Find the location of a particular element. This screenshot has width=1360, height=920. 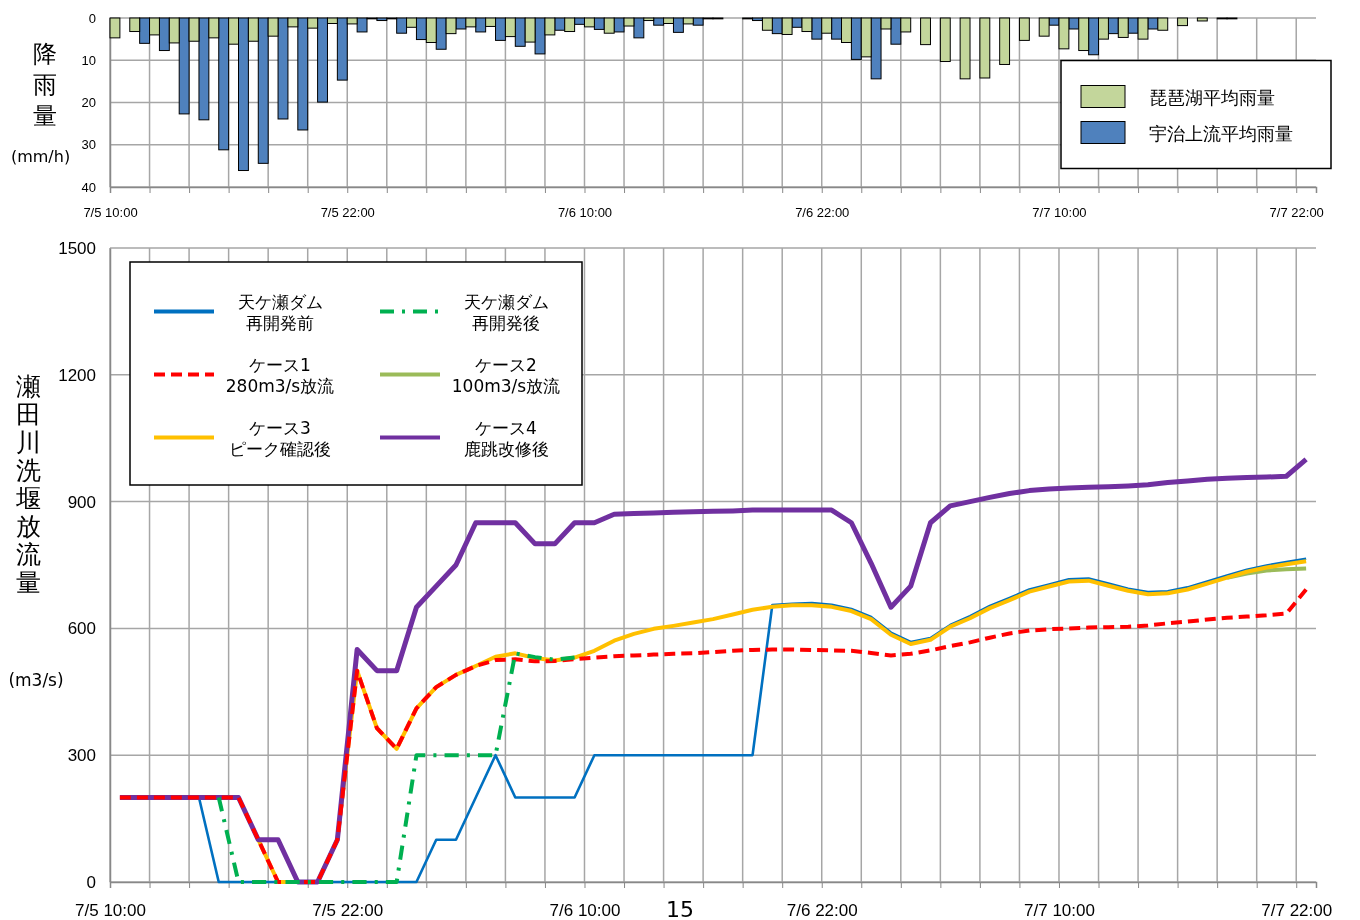

y-tick-label: 900 is located at coordinates (81, 502).